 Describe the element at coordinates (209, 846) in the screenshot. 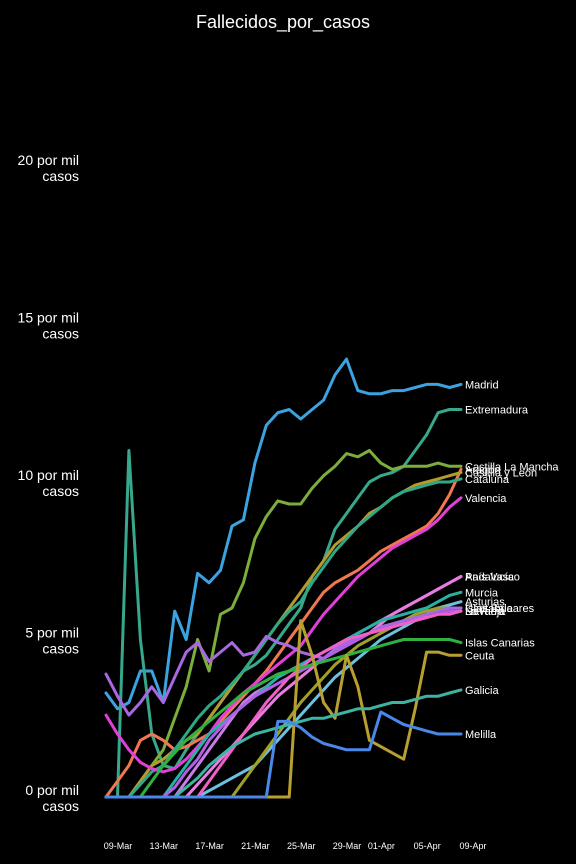

I see `x-tick-label: 17-Mar` at that location.